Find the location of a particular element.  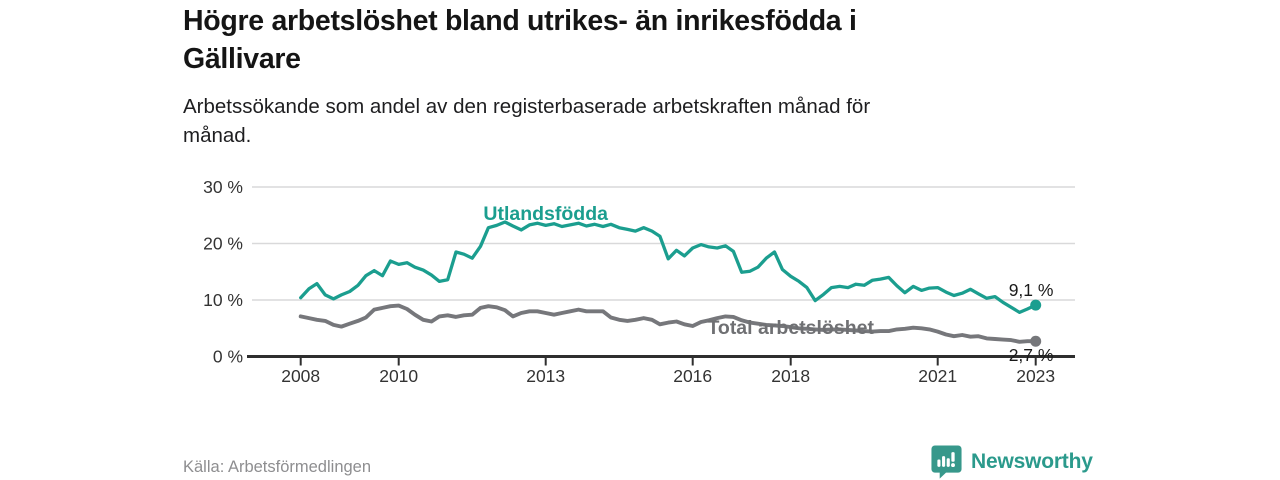

series-line-utlandsf-dda is located at coordinates (668, 267).